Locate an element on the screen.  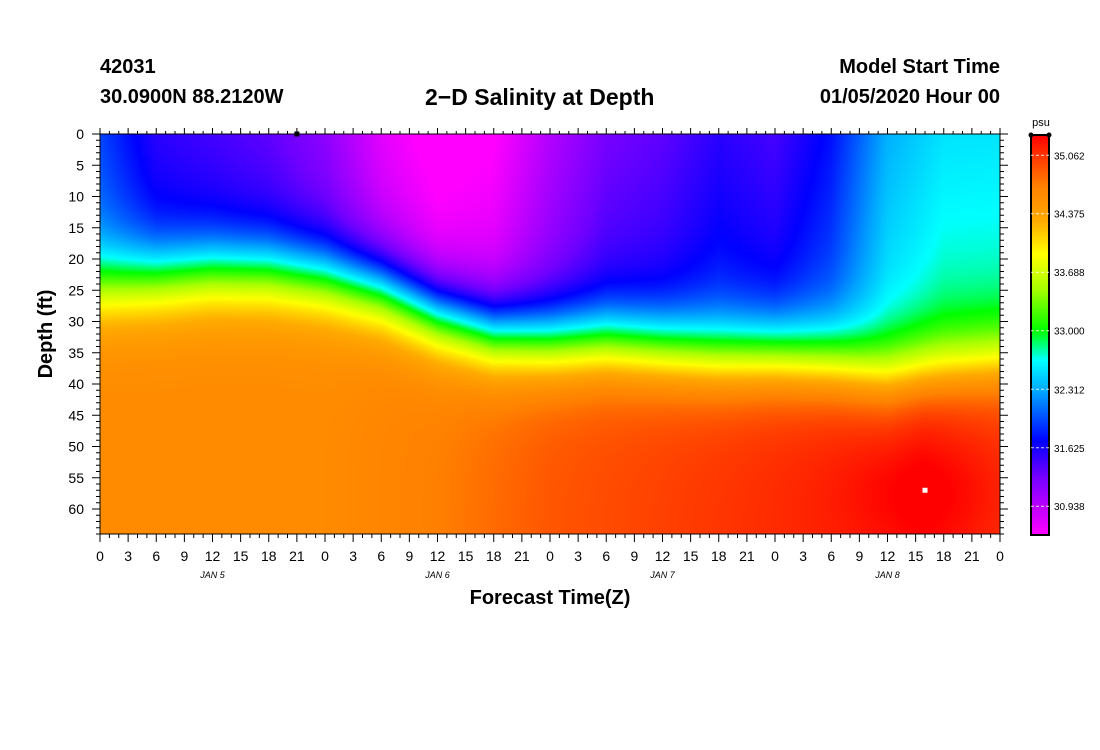
colorbar-tick-label: 30.938 is located at coordinates (1069, 507).